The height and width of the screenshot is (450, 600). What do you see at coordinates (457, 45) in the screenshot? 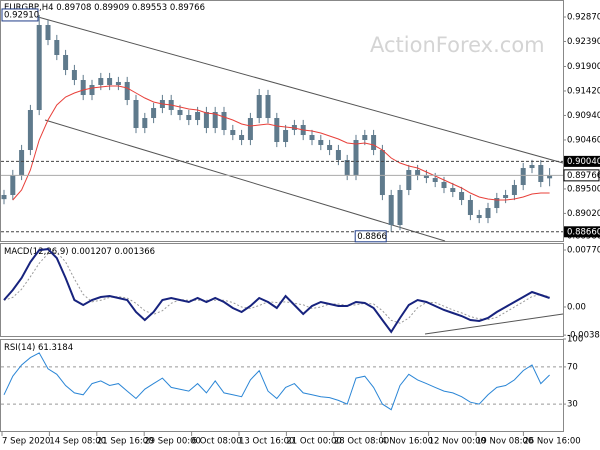
I see `watermark: ActionForex.com` at bounding box center [457, 45].